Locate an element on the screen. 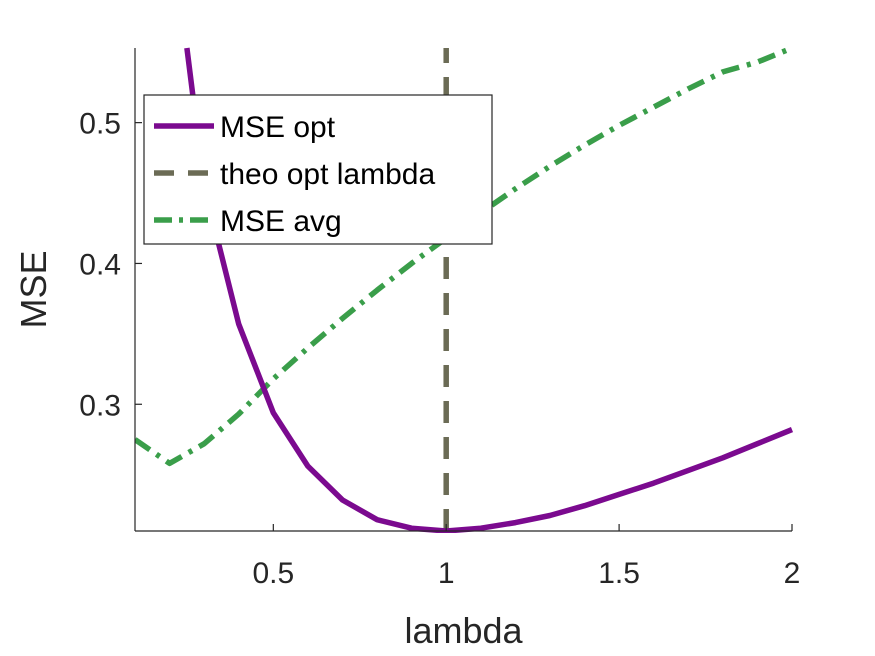  x-tick-label: 2 is located at coordinates (792, 573).